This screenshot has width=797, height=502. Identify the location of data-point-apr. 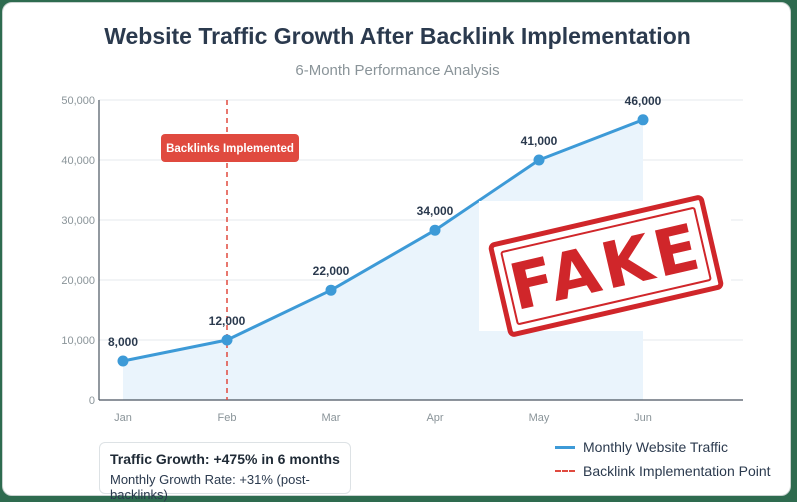
(435, 230).